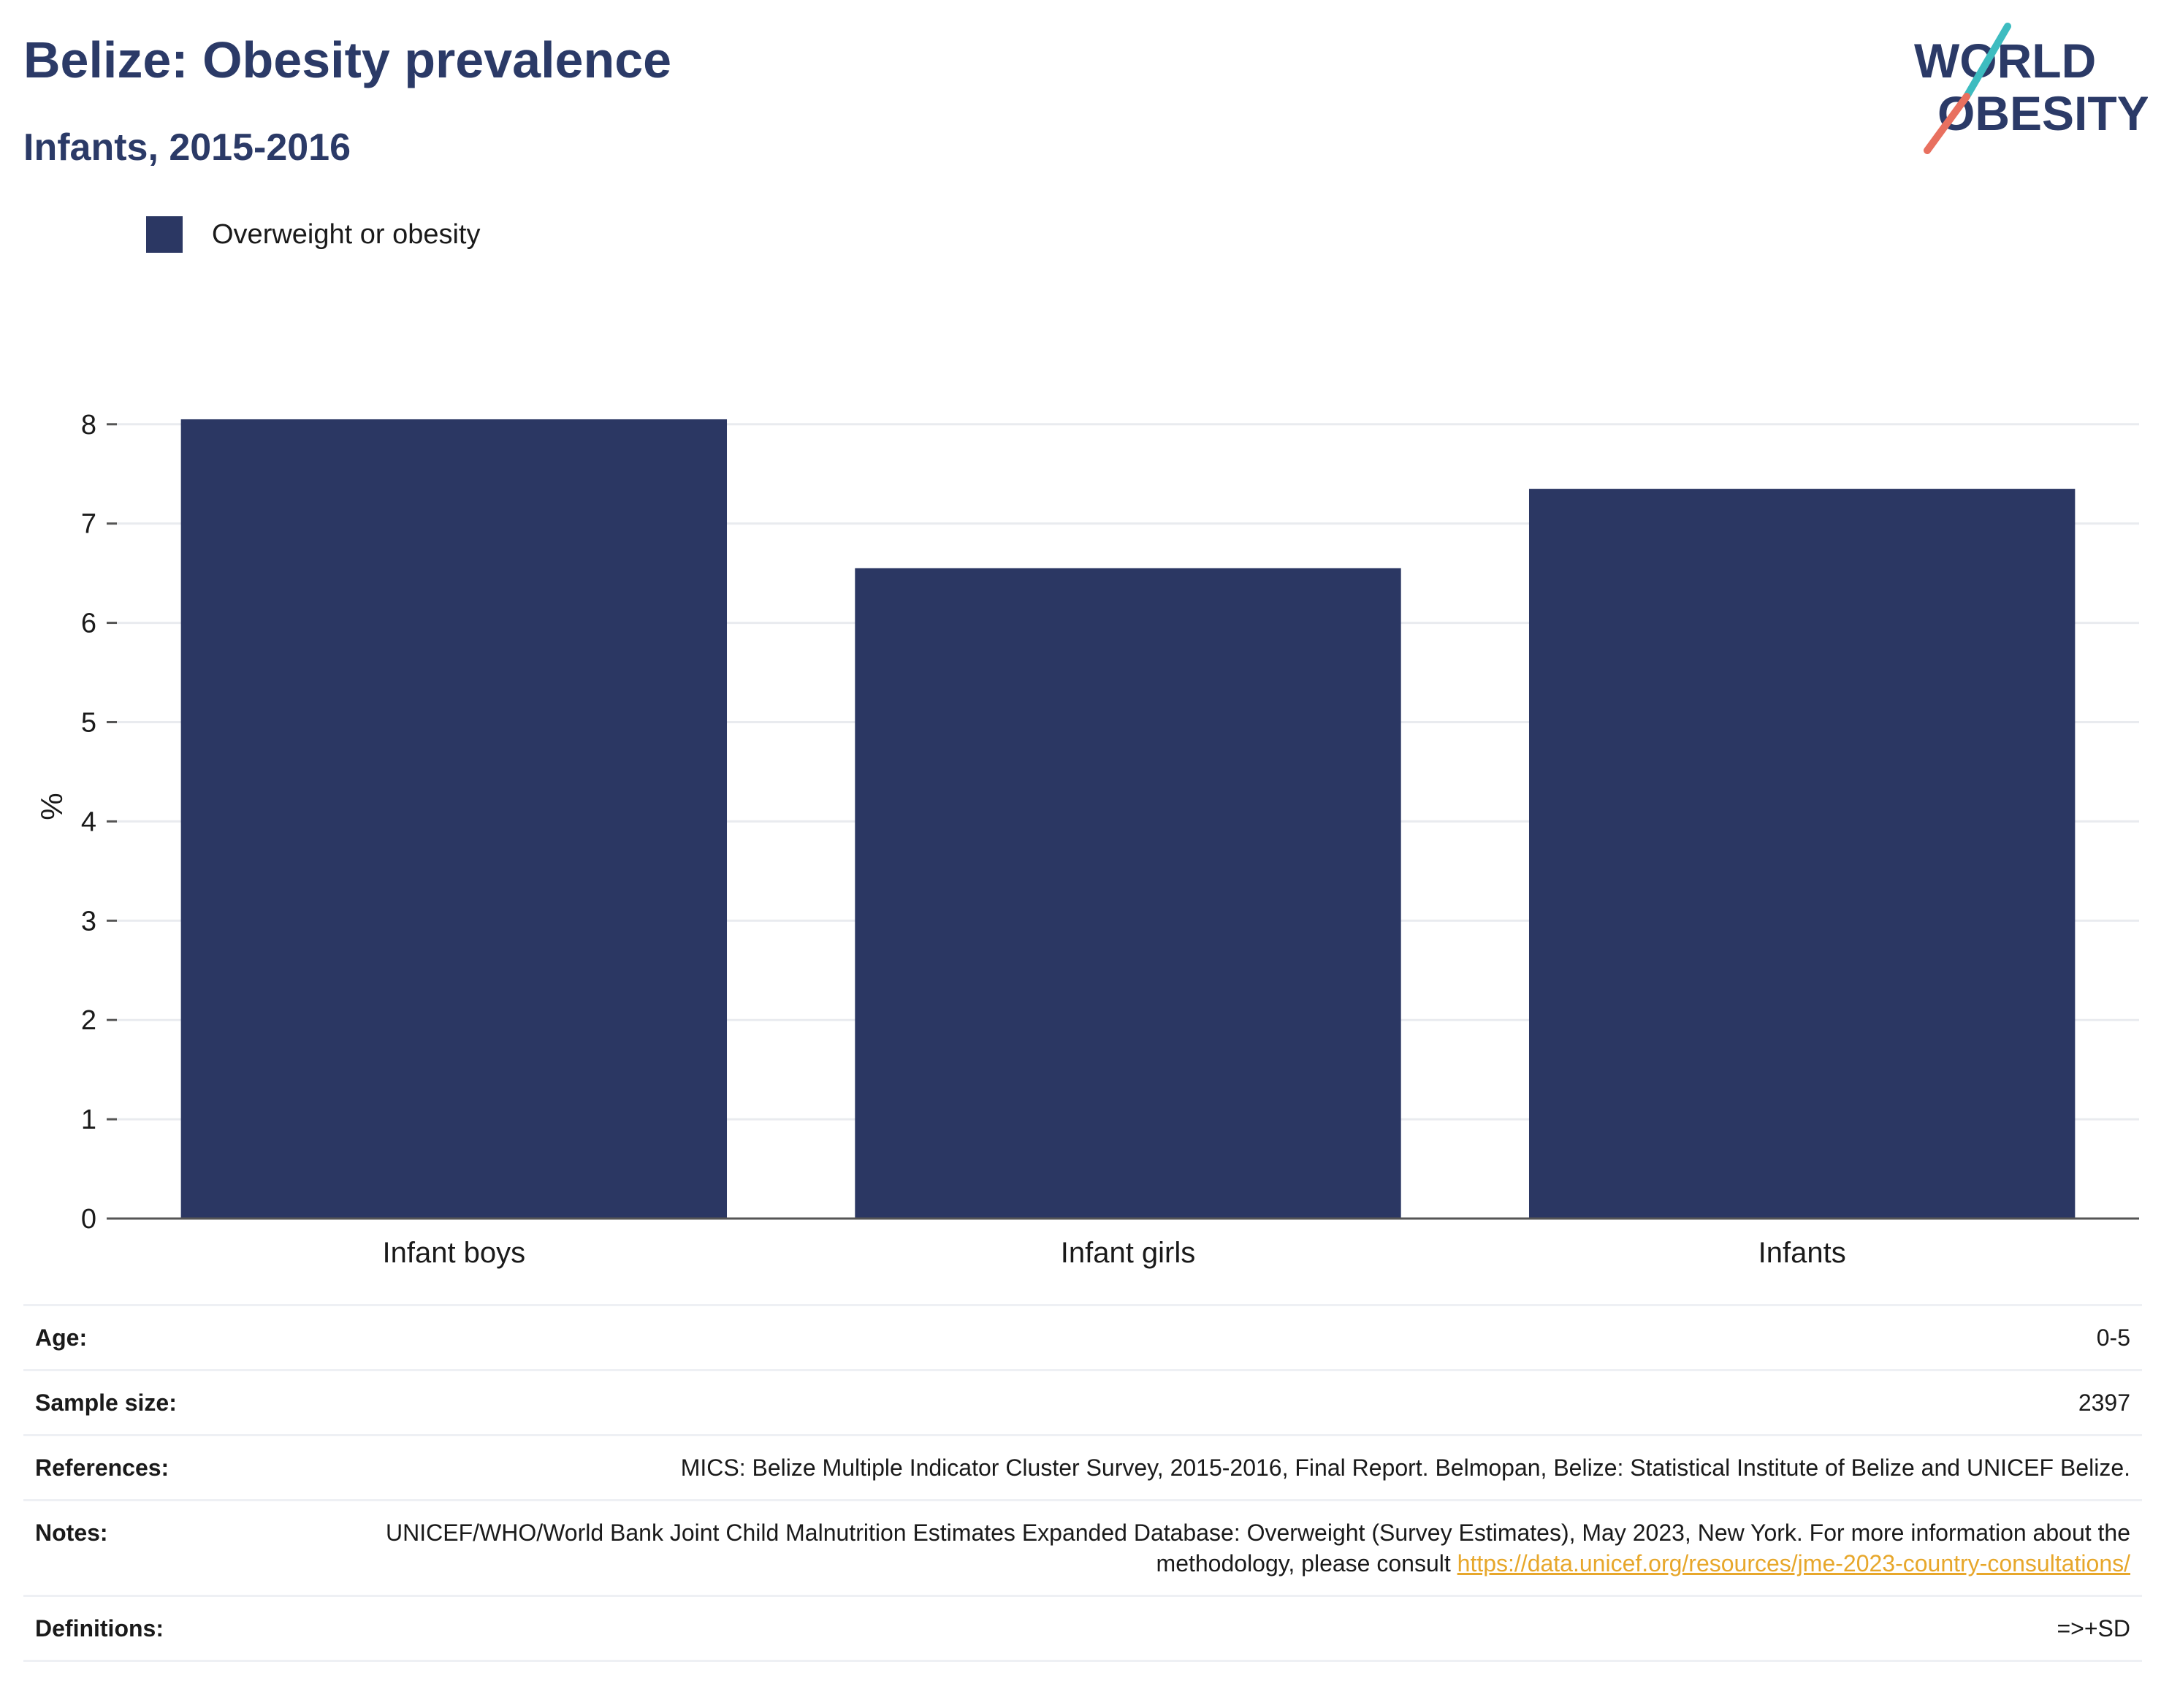  Describe the element at coordinates (1128, 893) in the screenshot. I see `bar-infant-girls` at that location.